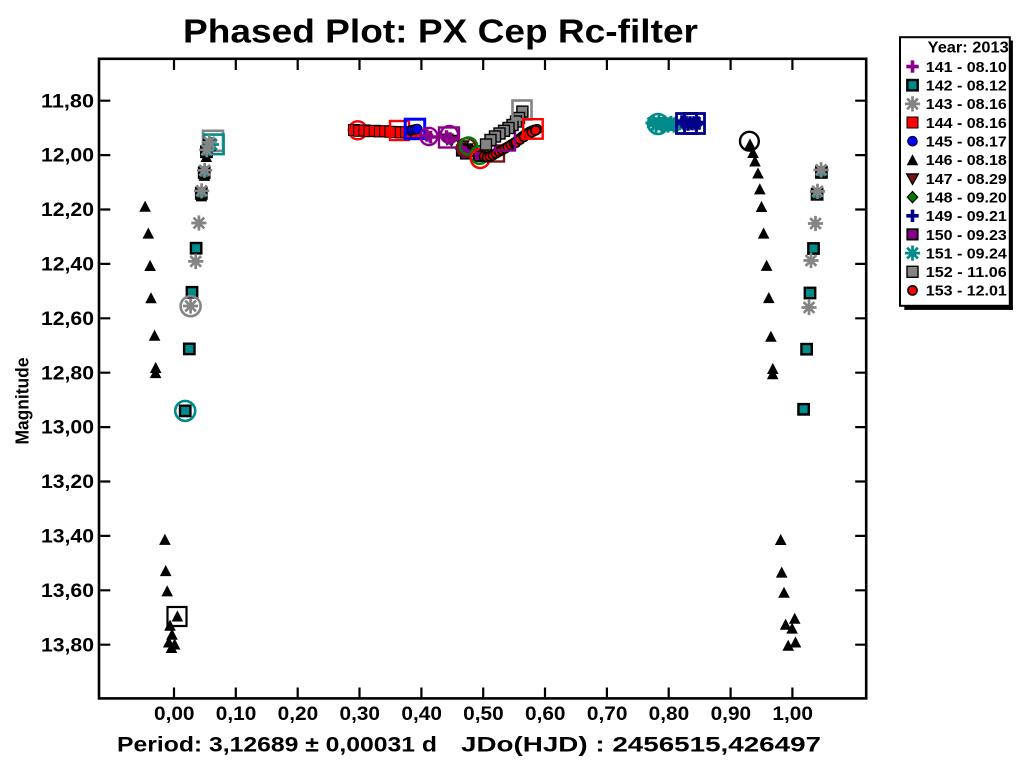  Describe the element at coordinates (277, 745) in the screenshot. I see `svg-text: Period: 3,12689 ± 0,00031 d` at that location.